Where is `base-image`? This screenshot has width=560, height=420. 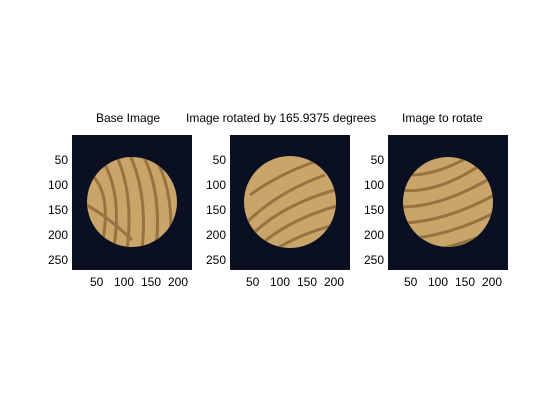
base-image is located at coordinates (132, 202).